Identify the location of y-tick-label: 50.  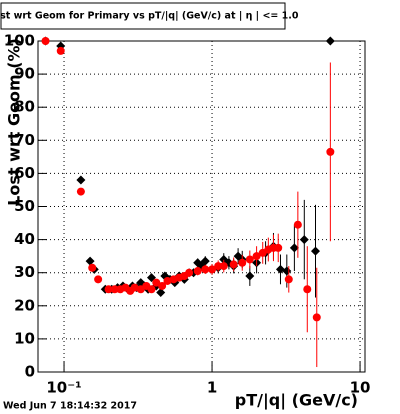
(24, 206).